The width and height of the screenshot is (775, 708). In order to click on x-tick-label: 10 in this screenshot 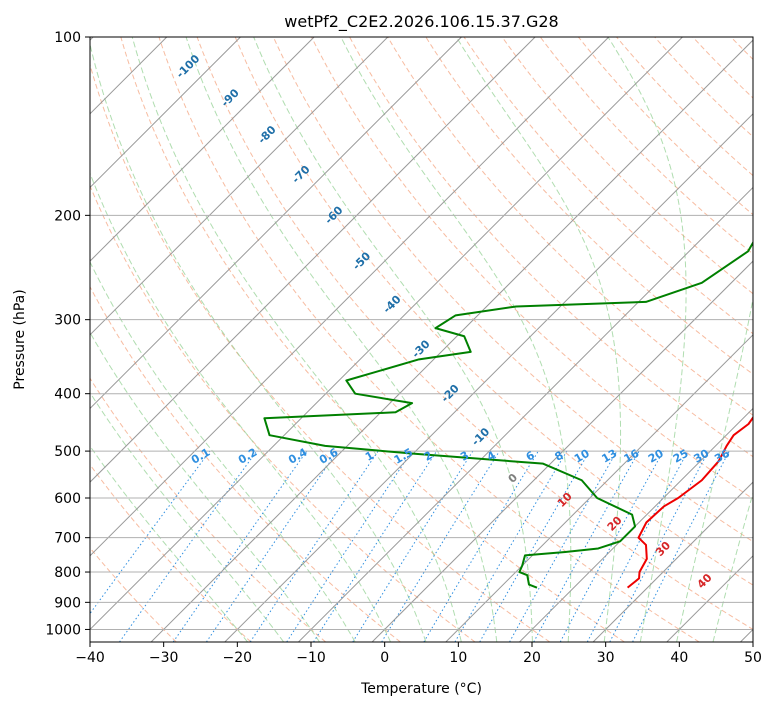, I will do `click(458, 658)`.